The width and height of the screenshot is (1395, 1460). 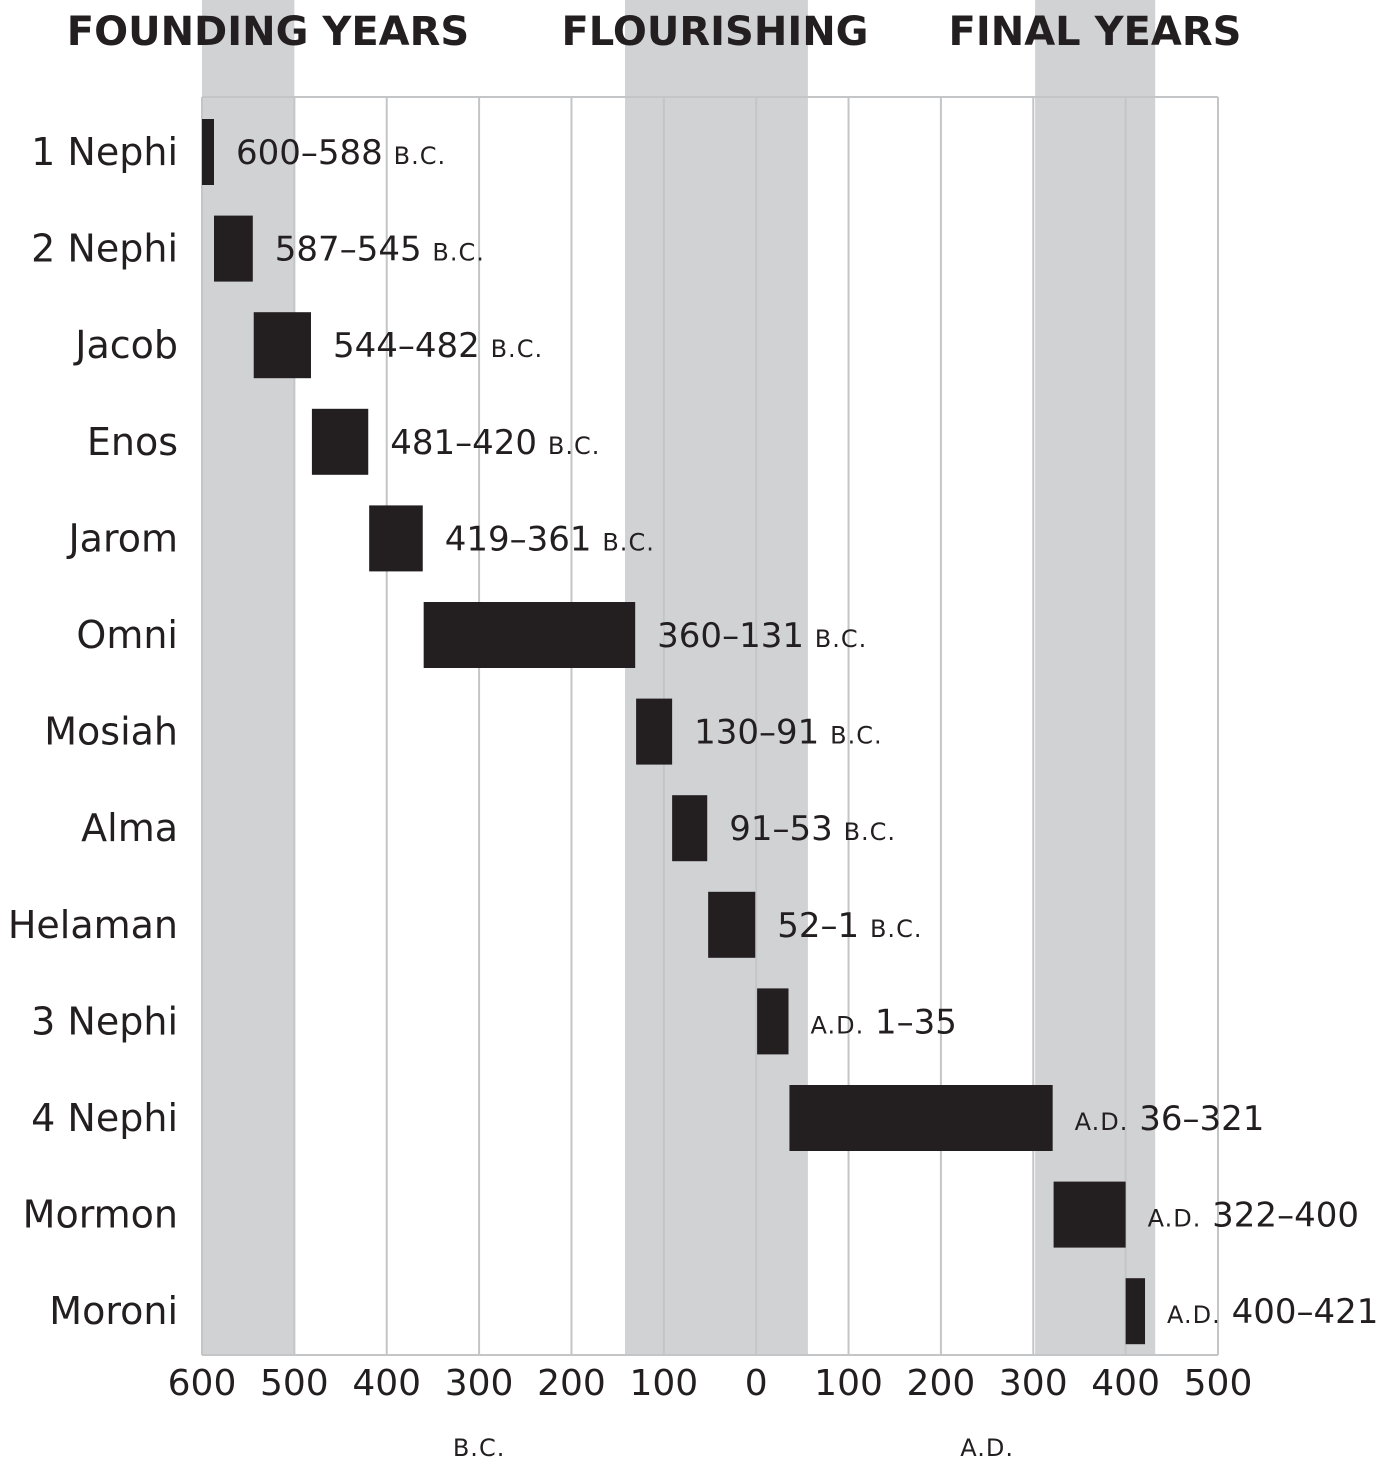 I want to click on range-label-7: 91–53 B.C., so click(x=812, y=829).